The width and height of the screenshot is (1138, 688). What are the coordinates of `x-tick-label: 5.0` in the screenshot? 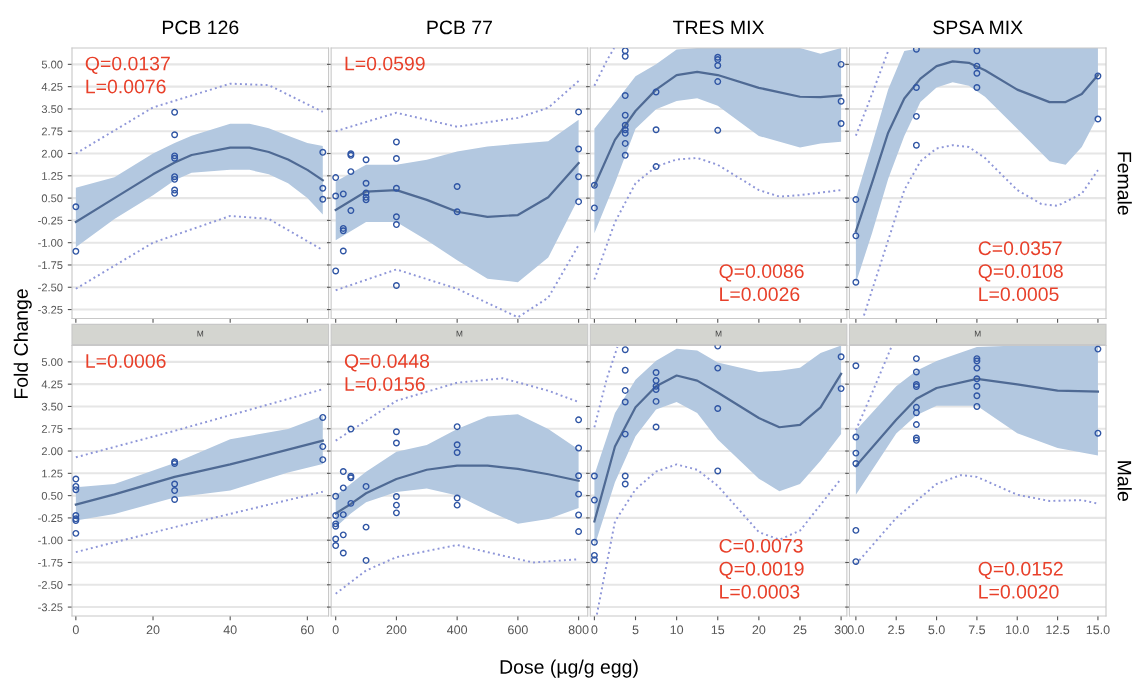 It's located at (936, 630).